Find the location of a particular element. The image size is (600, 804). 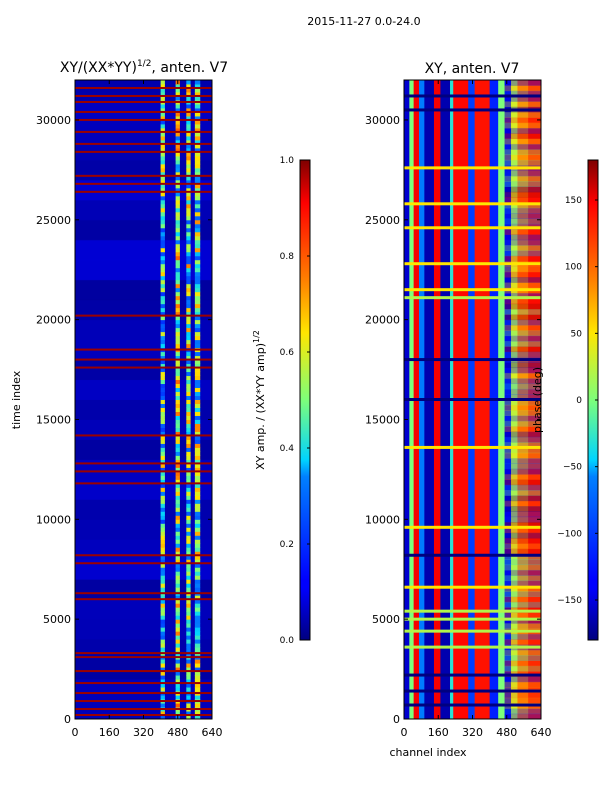

phase-colorbar-ticks: −150 −100 −50 0 50 100 150 is located at coordinates (577, 401).